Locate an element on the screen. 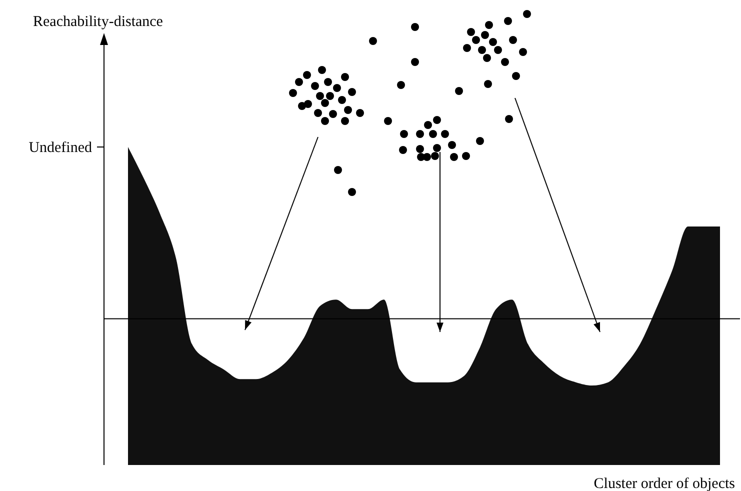 This screenshot has width=741, height=491. x-axis-title: Cluster order of objects is located at coordinates (665, 483).